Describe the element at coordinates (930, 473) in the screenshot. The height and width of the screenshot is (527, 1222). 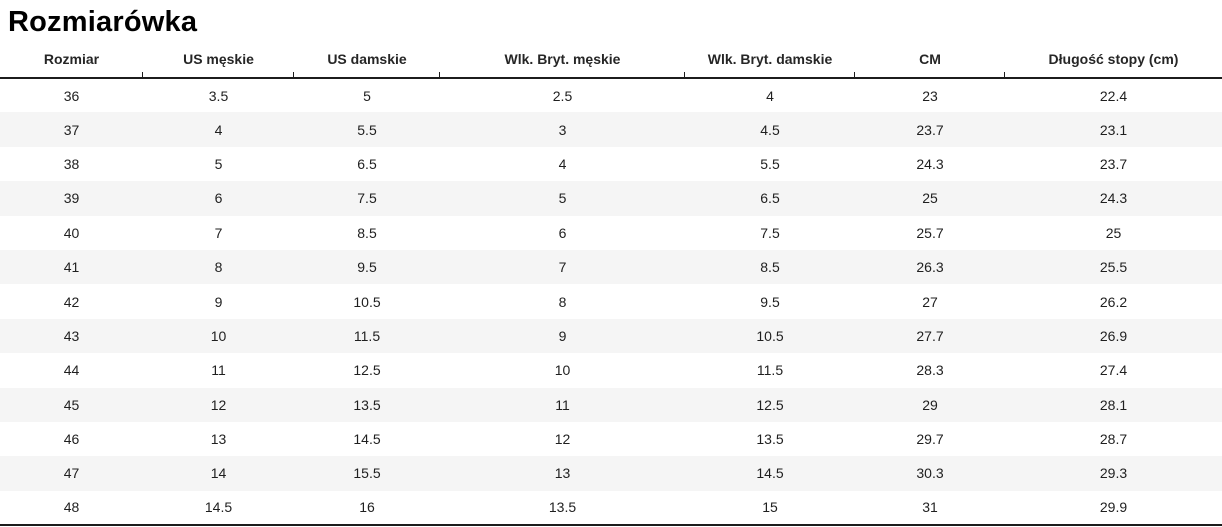
I see `table-cell: 30.3` at that location.